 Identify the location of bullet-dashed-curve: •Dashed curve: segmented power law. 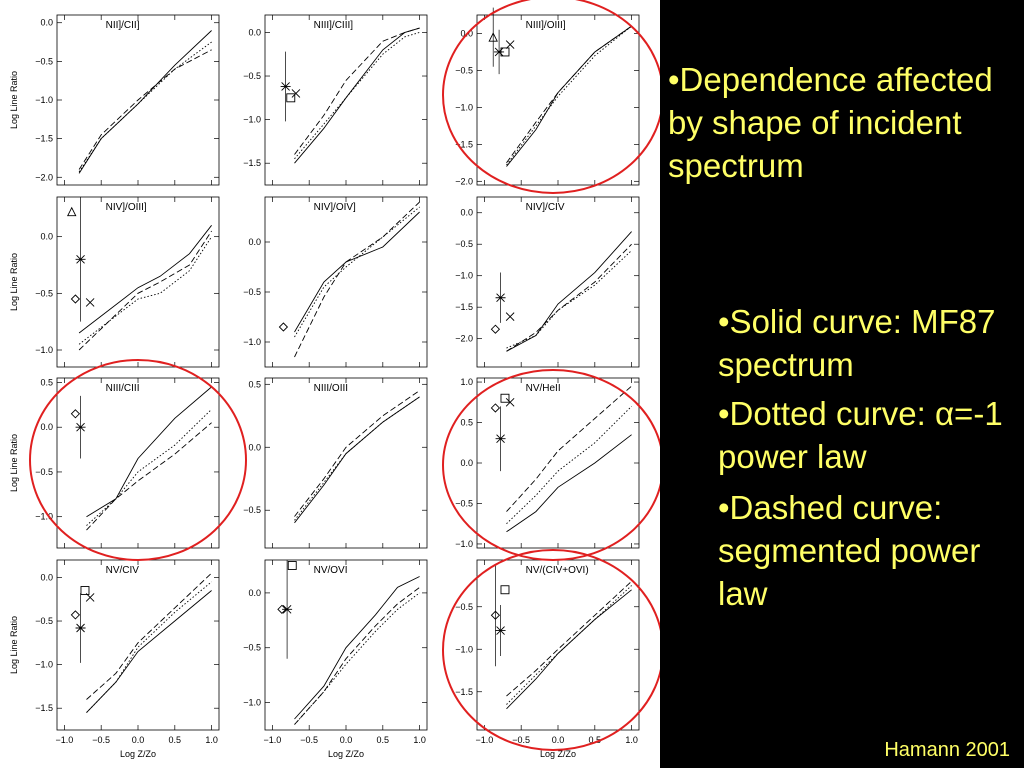
(849, 550).